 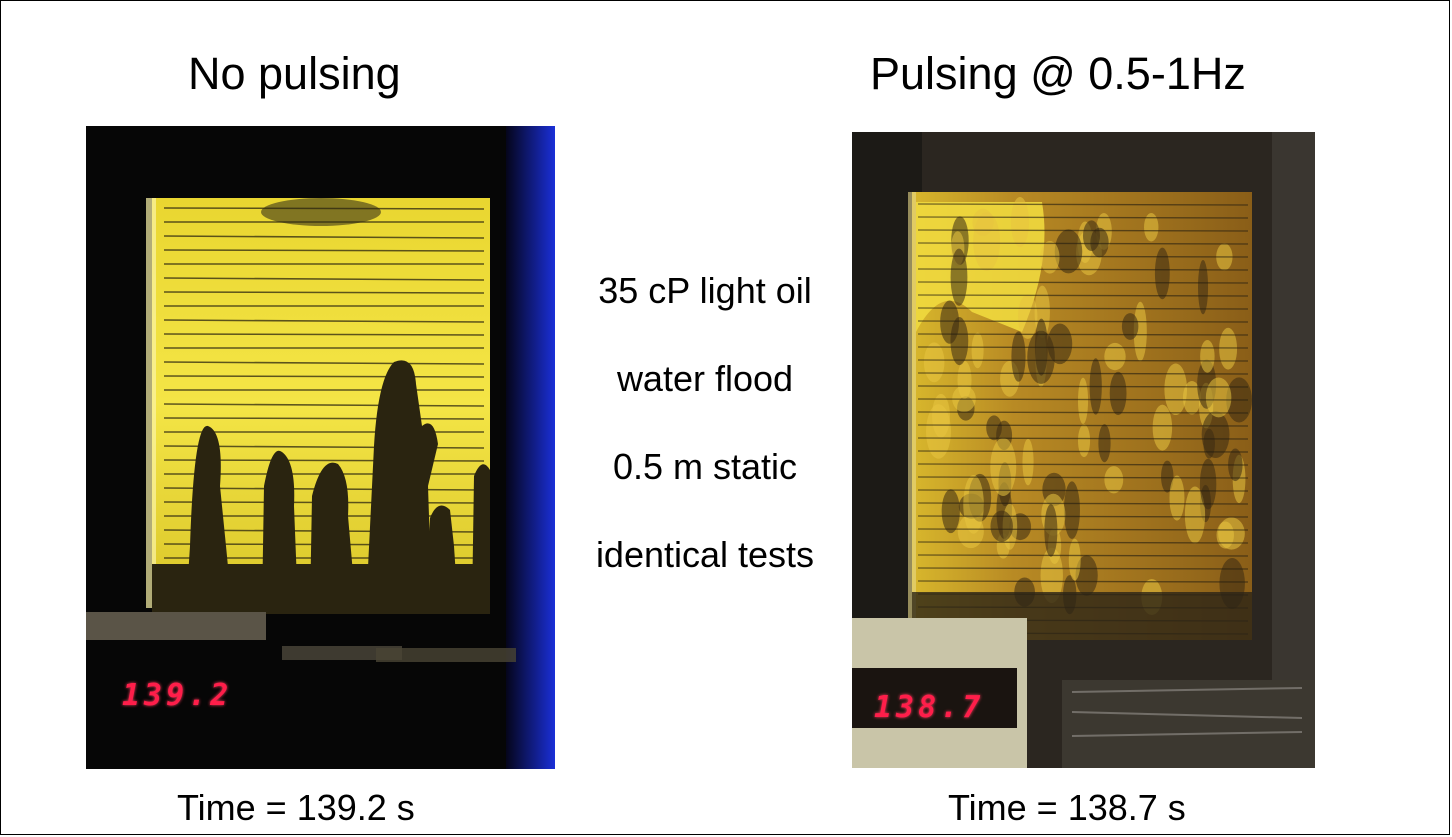 What do you see at coordinates (1058, 73) in the screenshot?
I see `right-heading: Pulsing @ 0.5-1Hz` at bounding box center [1058, 73].